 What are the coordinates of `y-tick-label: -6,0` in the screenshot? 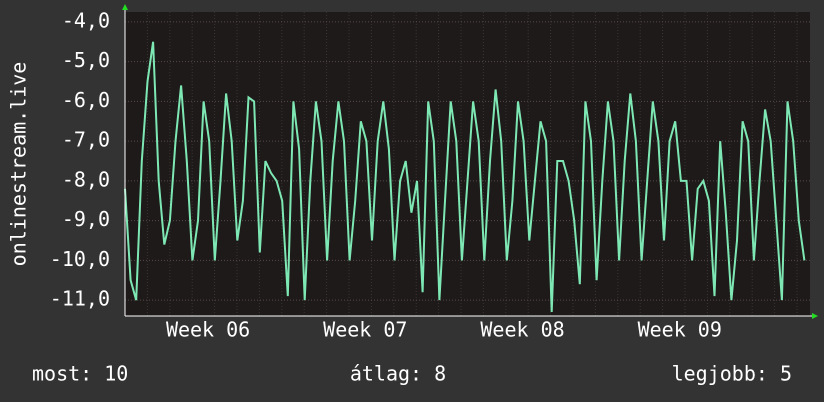 It's located at (86, 100).